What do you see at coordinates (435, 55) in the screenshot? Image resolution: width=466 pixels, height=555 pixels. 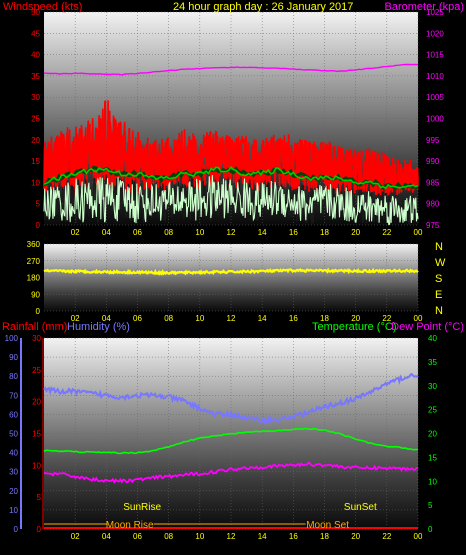 I see `barometer-tick-label: 1015` at bounding box center [435, 55].